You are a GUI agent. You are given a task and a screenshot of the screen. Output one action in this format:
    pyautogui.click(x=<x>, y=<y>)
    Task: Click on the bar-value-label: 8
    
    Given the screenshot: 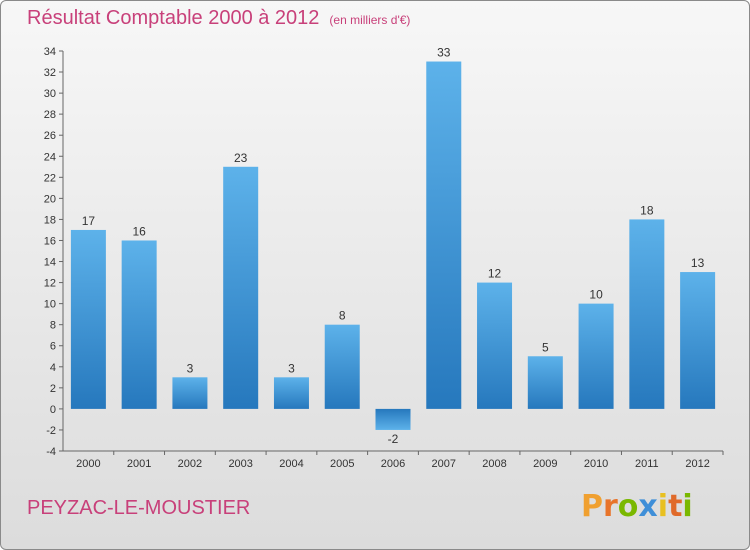 What is the action you would take?
    pyautogui.click(x=342, y=316)
    